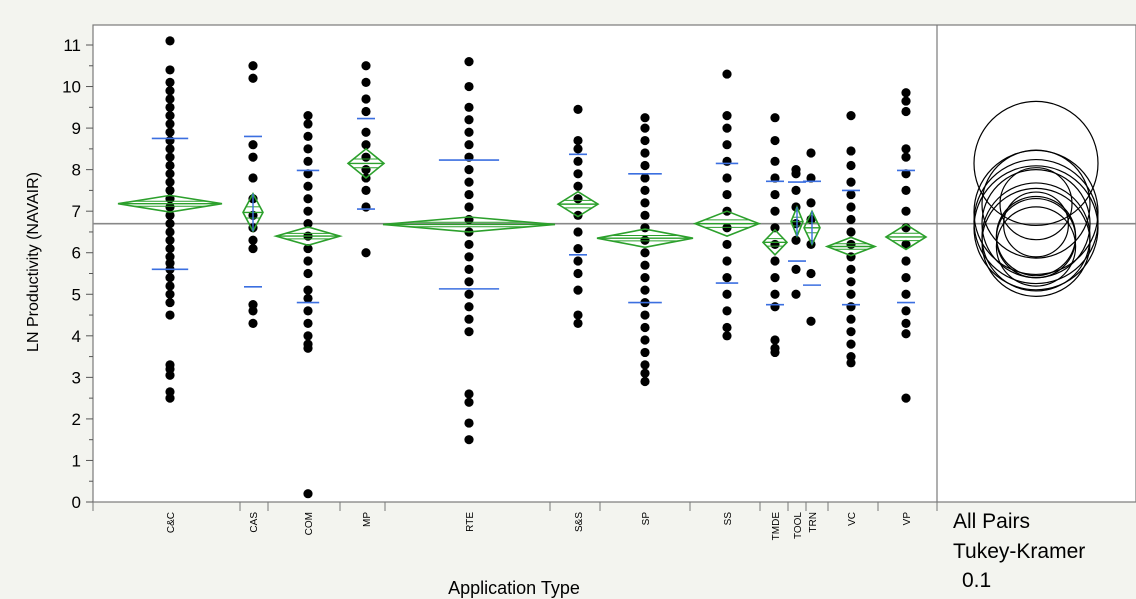 Image resolution: width=1136 pixels, height=599 pixels. What do you see at coordinates (470, 522) in the screenshot?
I see `x-tick-label: RTE` at bounding box center [470, 522].